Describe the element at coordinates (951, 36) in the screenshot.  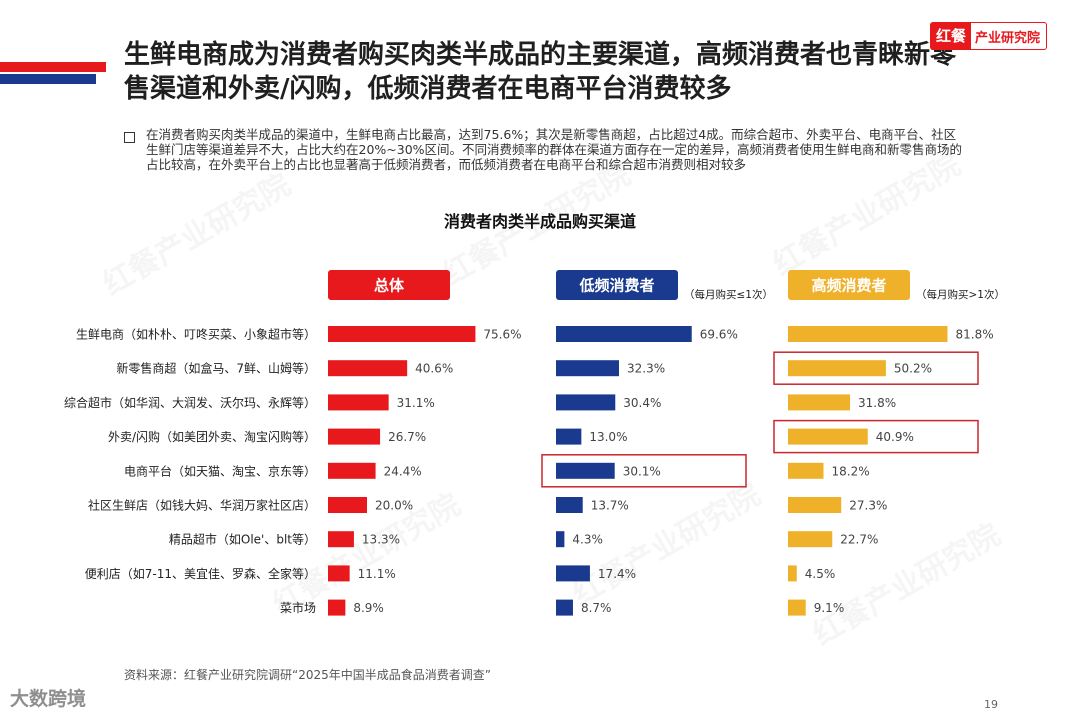
I see `logo-mark: 红餐` at that location.